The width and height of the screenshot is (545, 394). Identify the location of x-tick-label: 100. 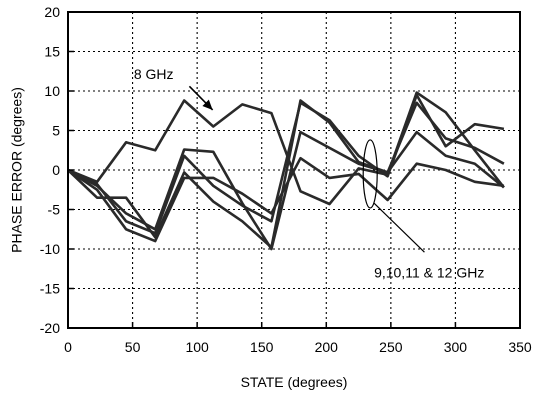
(197, 347).